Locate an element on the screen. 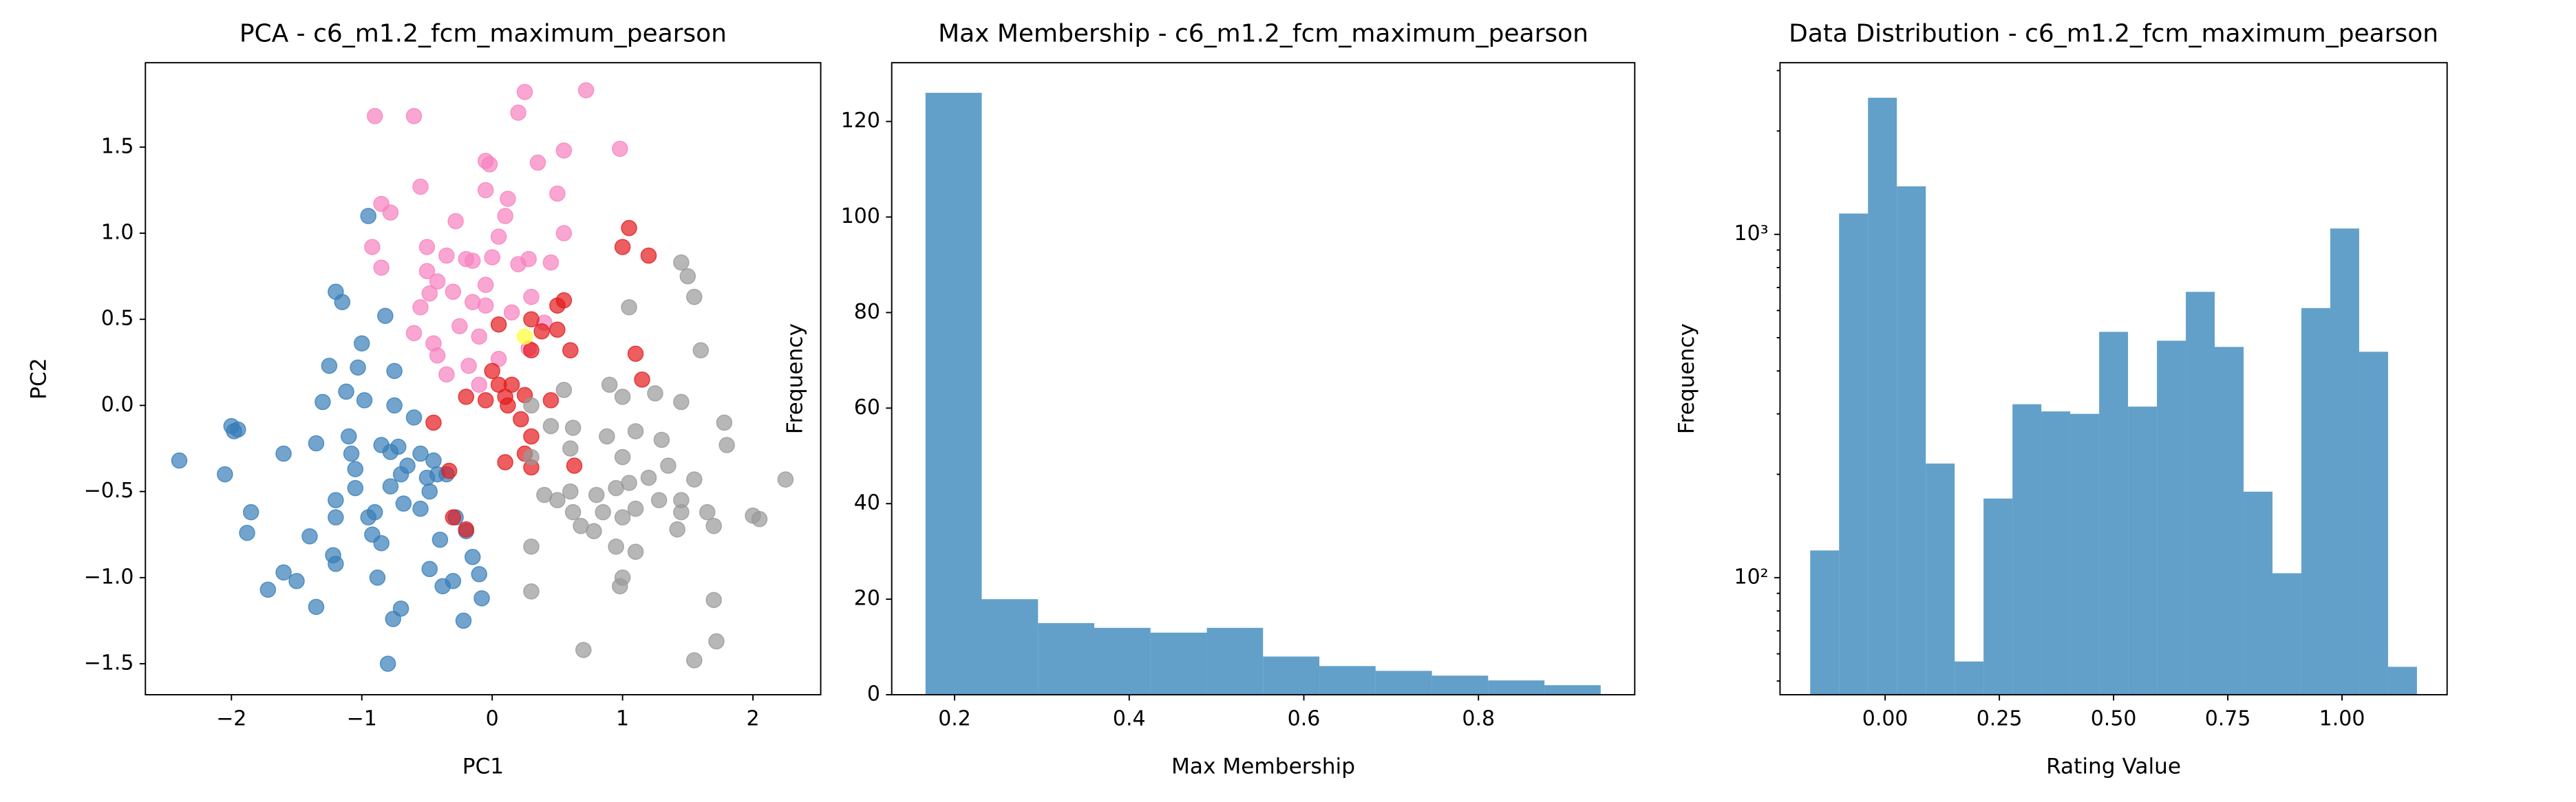 Image resolution: width=2576 pixels, height=802 pixels. y-tick-label: −1.0 is located at coordinates (109, 577).